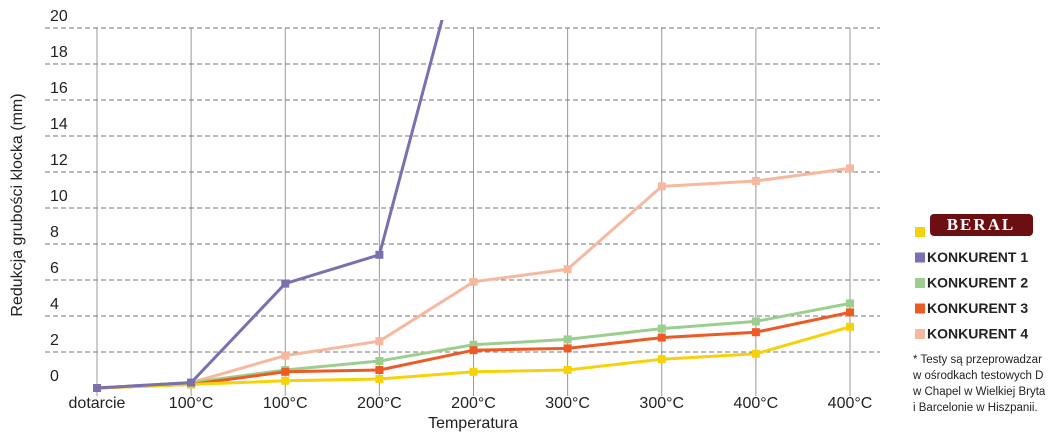  Describe the element at coordinates (54, 232) in the screenshot. I see `y-tick-label: 8` at that location.